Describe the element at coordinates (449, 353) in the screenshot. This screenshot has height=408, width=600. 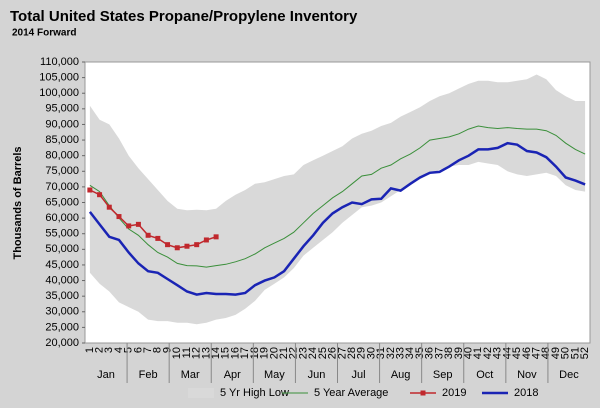
I see `x-tick-label: 38` at that location.